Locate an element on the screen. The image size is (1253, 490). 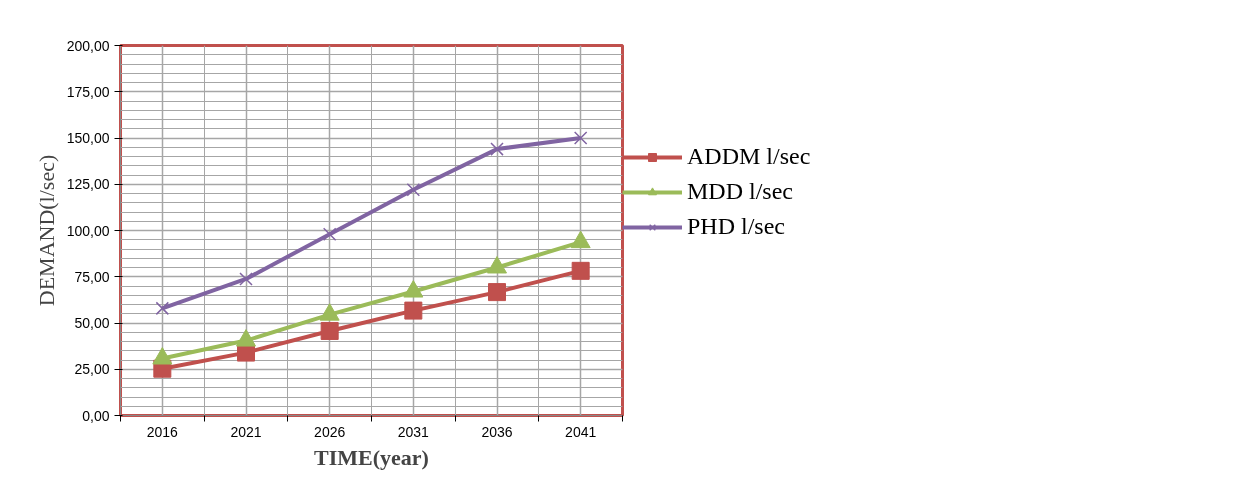
legend-label: MDD l/sec is located at coordinates (740, 191).